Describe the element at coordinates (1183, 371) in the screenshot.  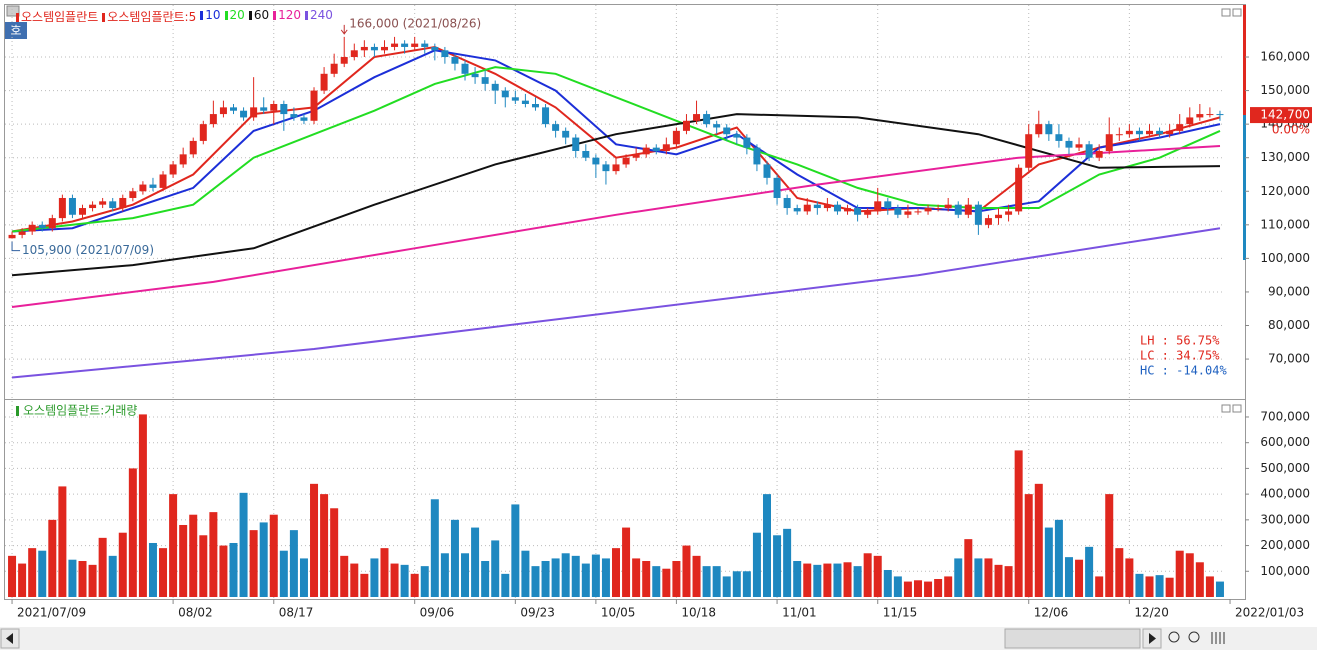
I see `stat-line: HC : -14.04%` at that location.